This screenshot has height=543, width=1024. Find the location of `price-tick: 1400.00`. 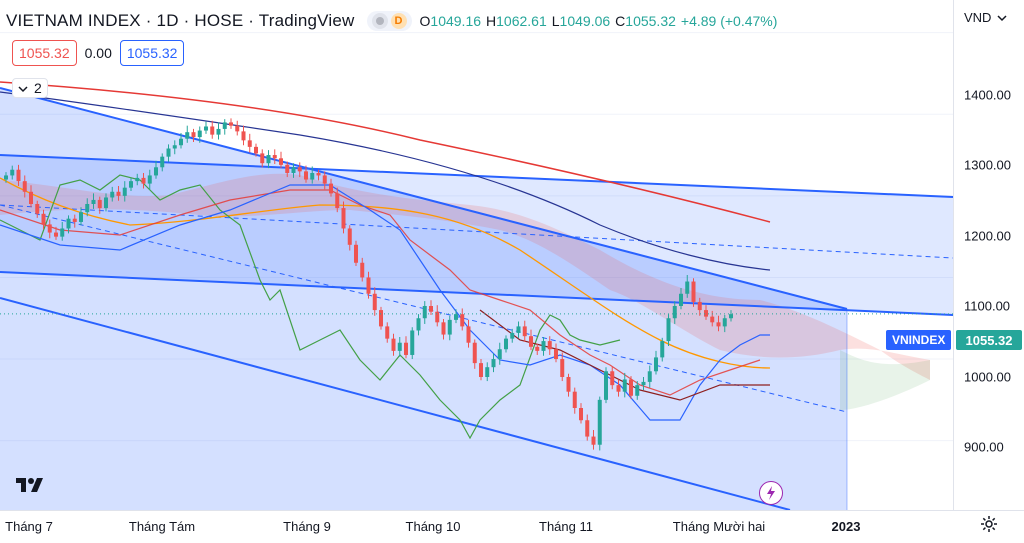

price-tick: 1400.00 is located at coordinates (987, 95).